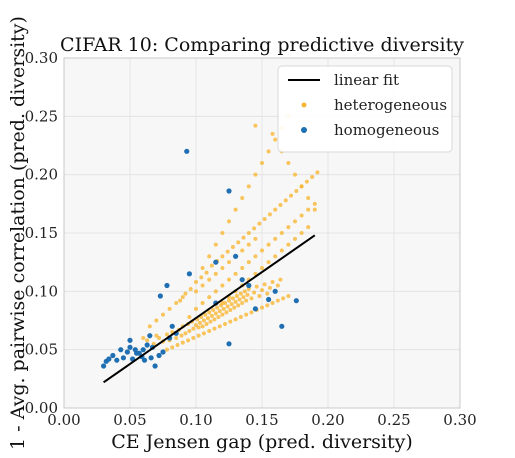 Image resolution: width=515 pixels, height=458 pixels. What do you see at coordinates (129, 420) in the screenshot?
I see `x-tick-label: 0.05` at bounding box center [129, 420].